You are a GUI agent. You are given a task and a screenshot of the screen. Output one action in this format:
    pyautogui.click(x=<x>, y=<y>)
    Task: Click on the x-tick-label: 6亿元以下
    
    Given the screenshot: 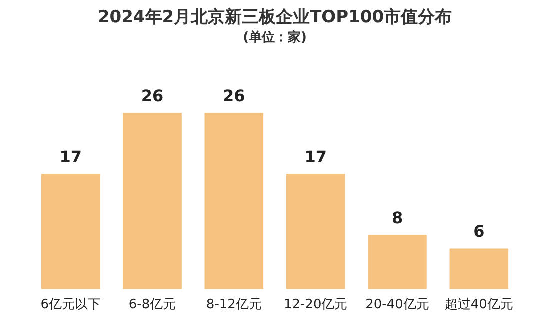 What is the action you would take?
    pyautogui.click(x=70, y=305)
    